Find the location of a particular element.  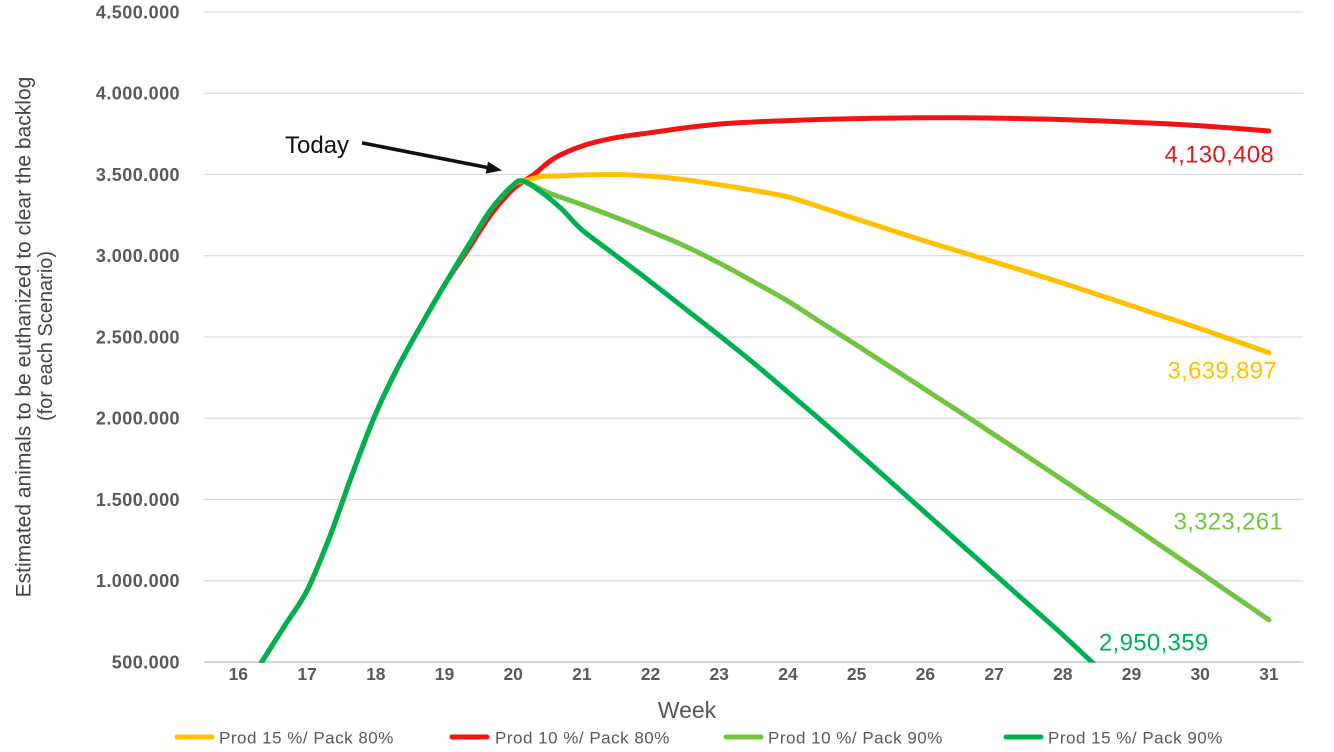

svg-text: 3.000.000 is located at coordinates (138, 256).